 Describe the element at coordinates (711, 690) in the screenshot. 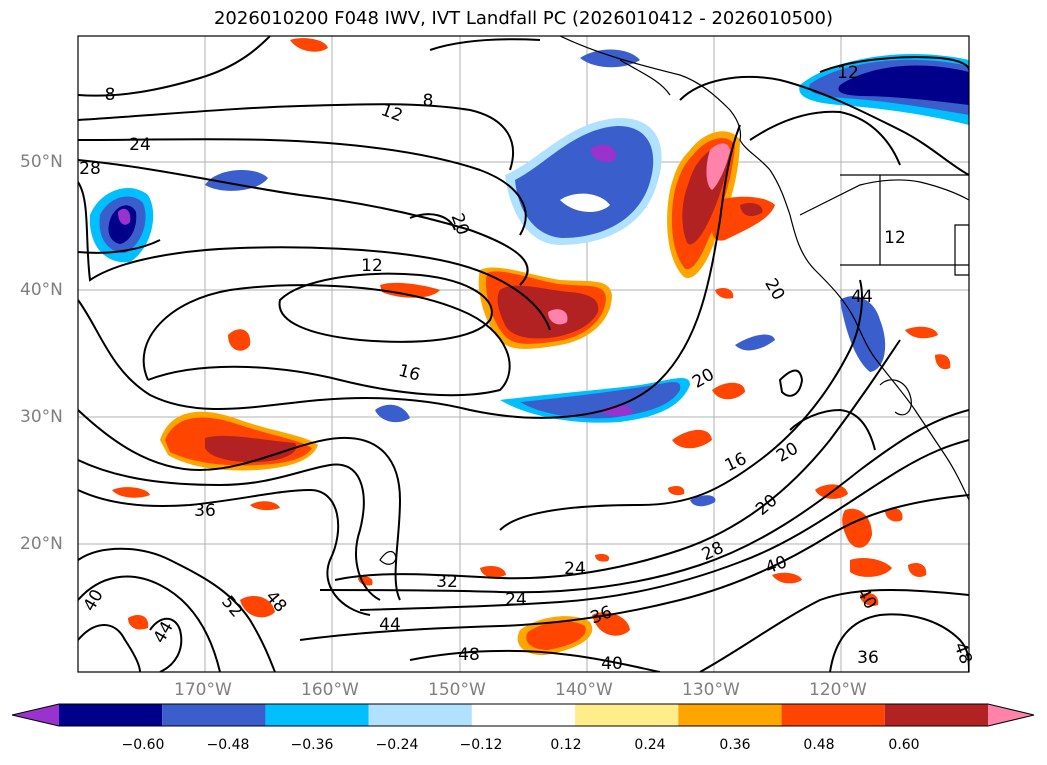

I see `lon-label-130w: 130°W` at that location.